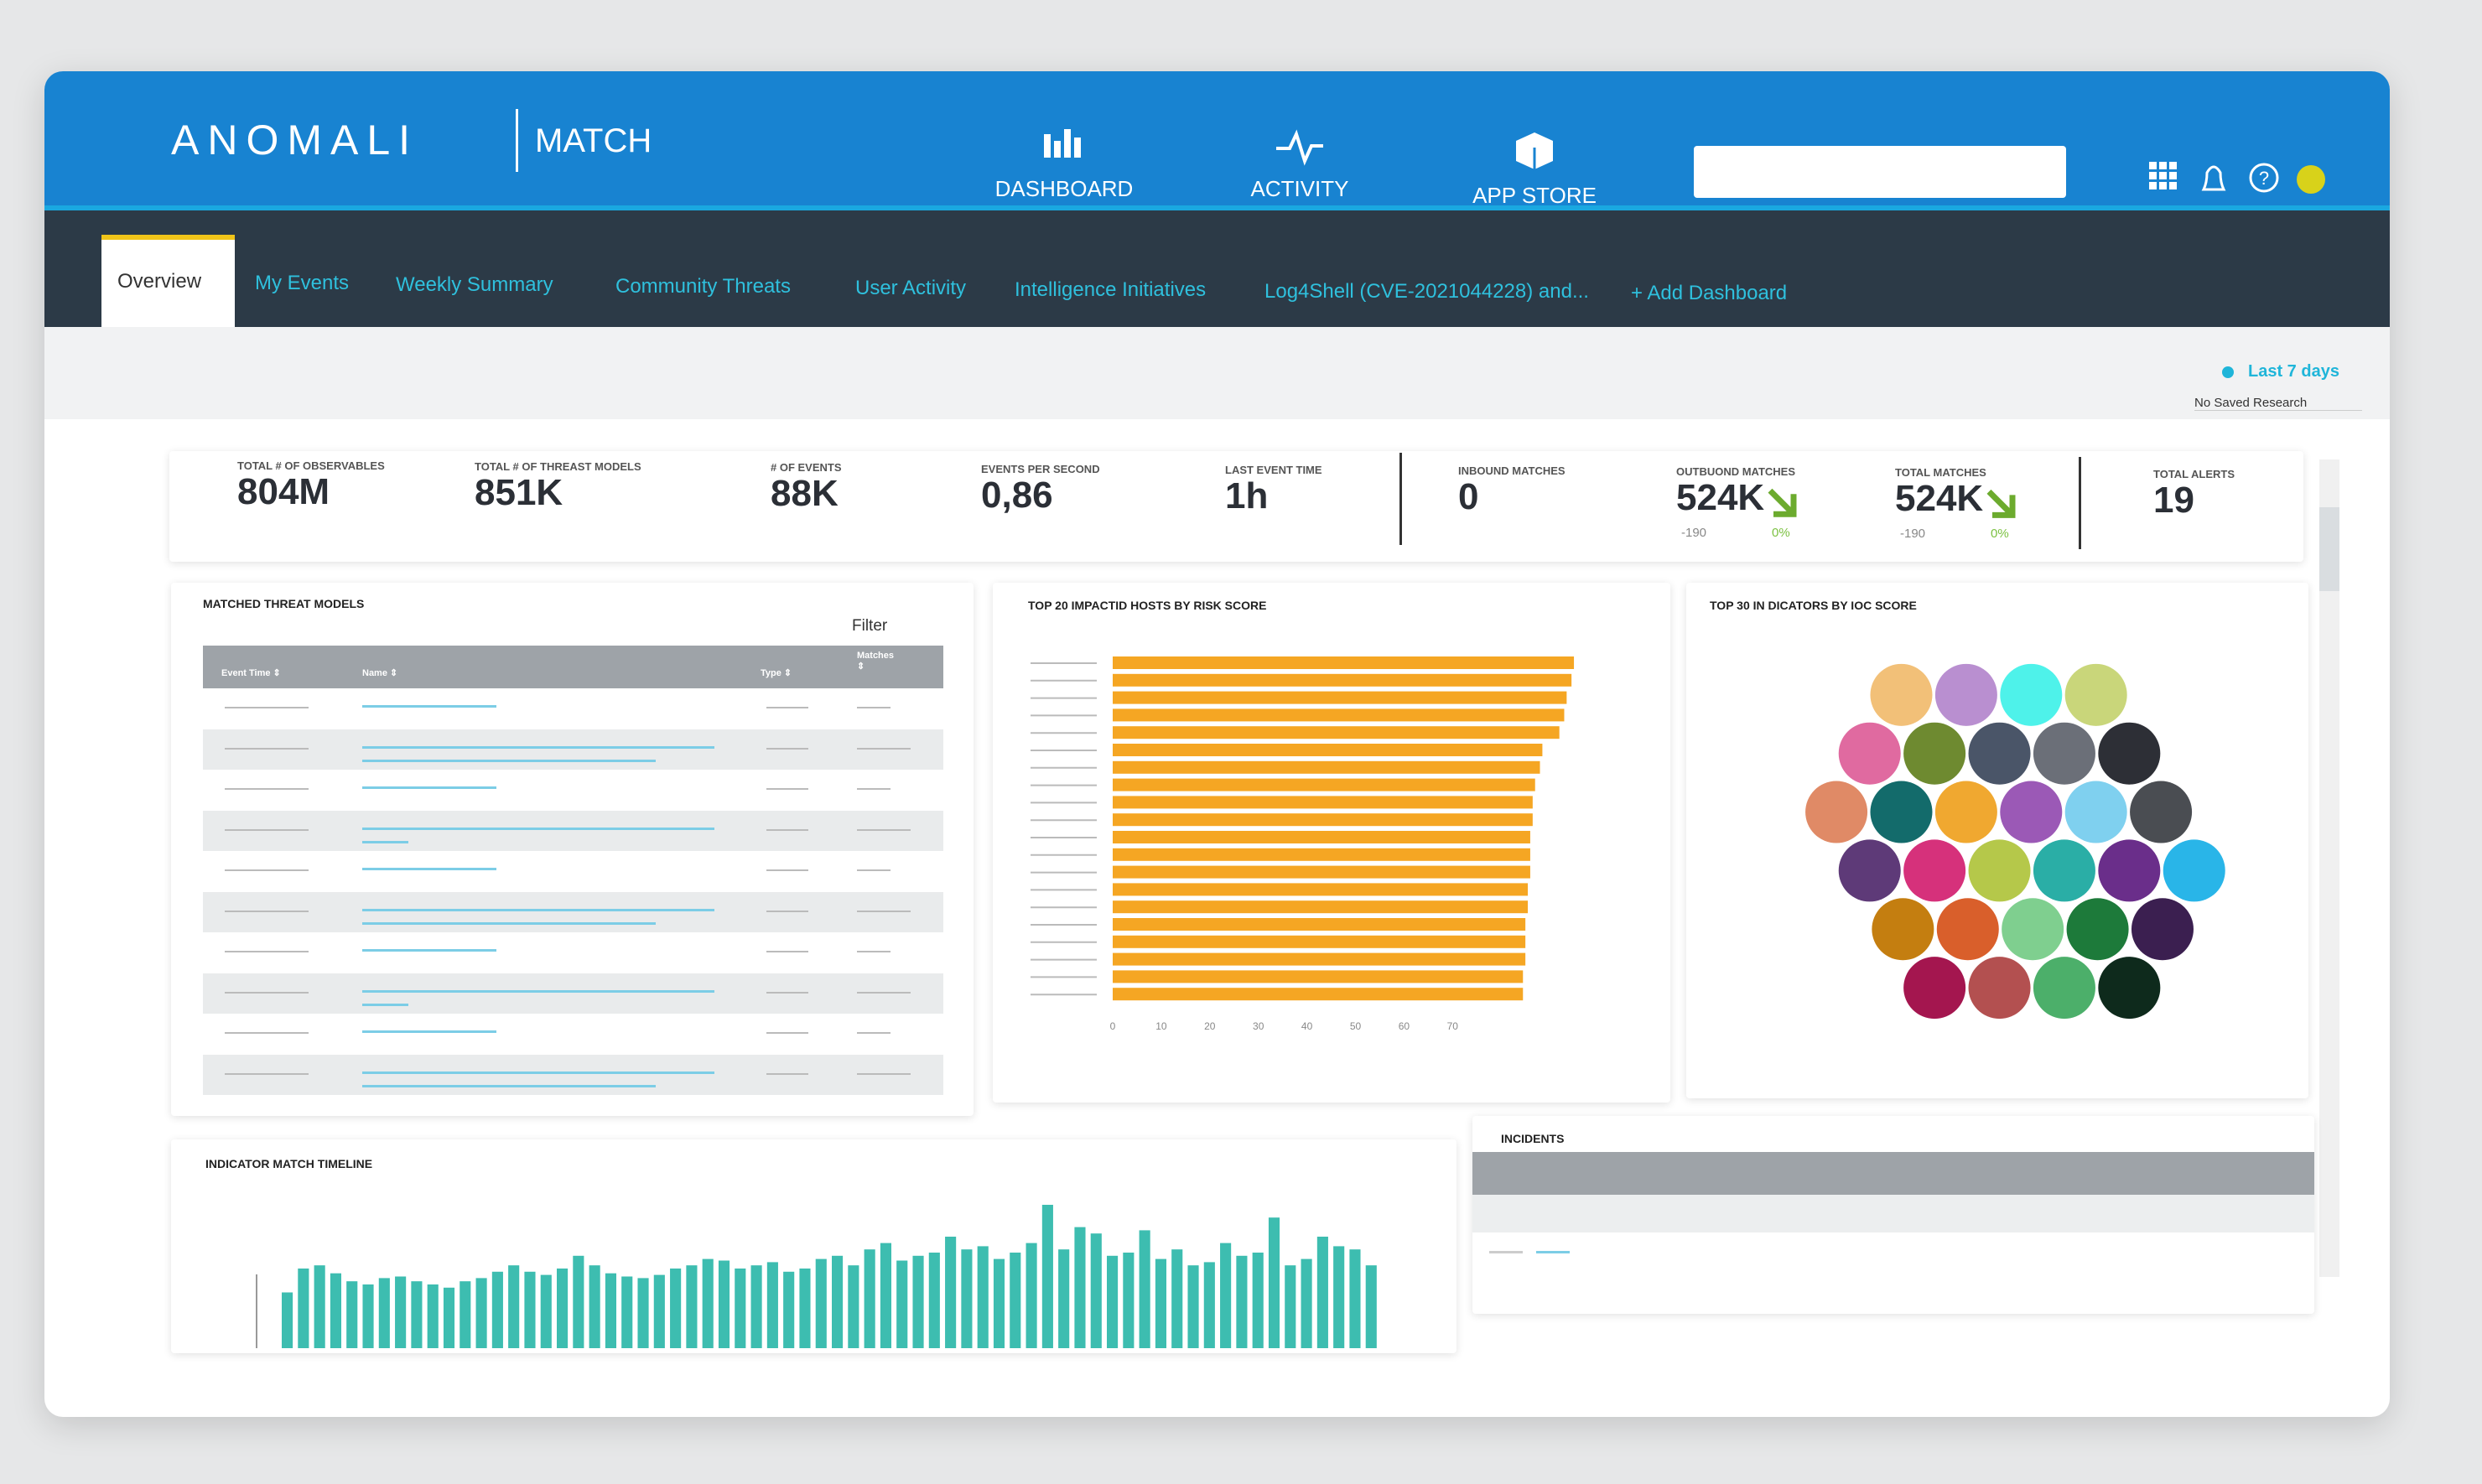 Image resolution: width=2482 pixels, height=1484 pixels. What do you see at coordinates (311, 465) in the screenshot?
I see `kpi-label: TOTAL # OF OBSERVABLES` at bounding box center [311, 465].